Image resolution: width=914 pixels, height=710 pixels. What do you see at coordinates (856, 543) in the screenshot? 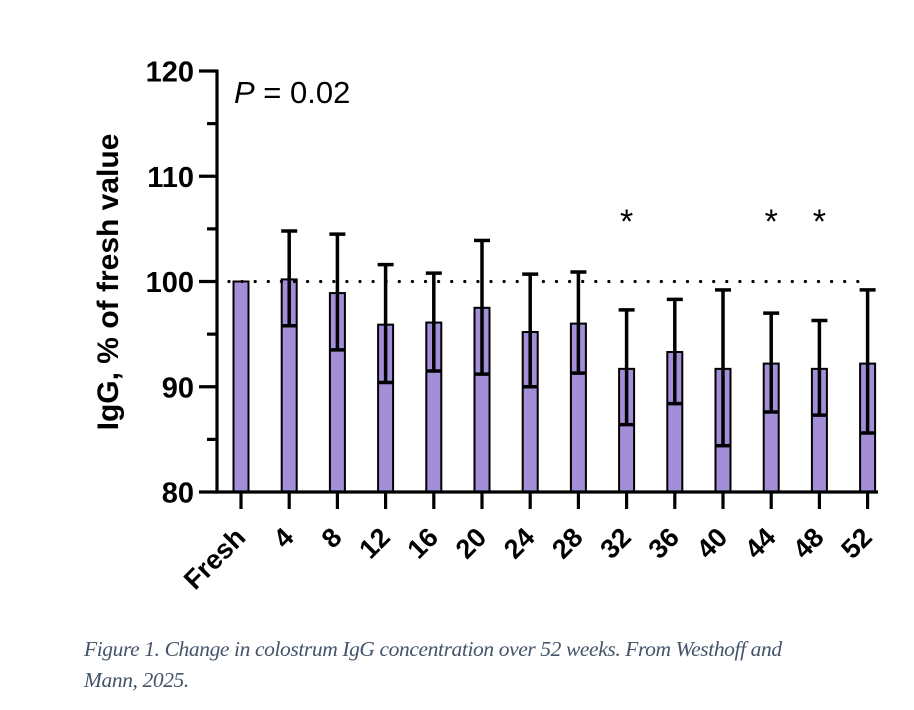
I see `x-tick-label: 52` at bounding box center [856, 543].